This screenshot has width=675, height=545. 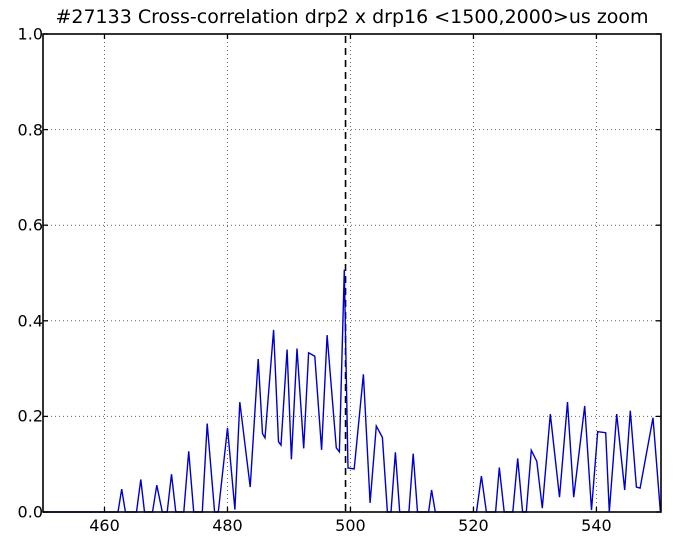 What do you see at coordinates (596, 525) in the screenshot?
I see `x-tick-label: 540` at bounding box center [596, 525].